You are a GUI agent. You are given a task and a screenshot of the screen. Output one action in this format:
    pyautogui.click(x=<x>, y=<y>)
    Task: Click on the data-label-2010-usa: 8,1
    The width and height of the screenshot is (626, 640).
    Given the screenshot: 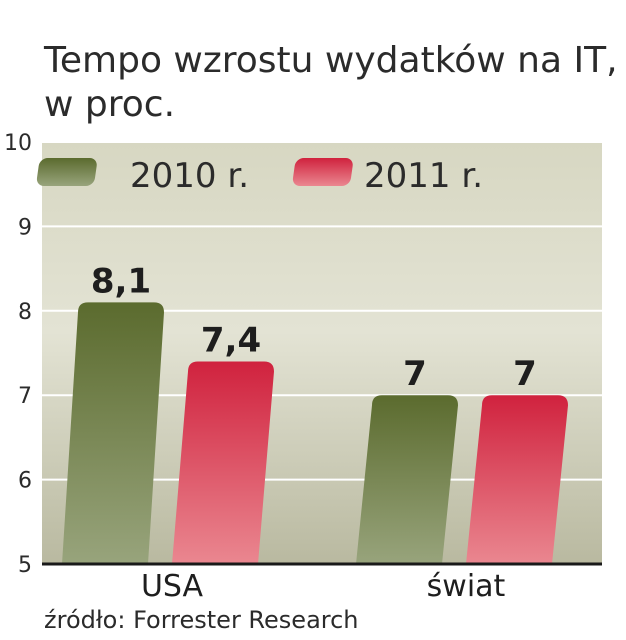 What is the action you would take?
    pyautogui.click(x=121, y=281)
    